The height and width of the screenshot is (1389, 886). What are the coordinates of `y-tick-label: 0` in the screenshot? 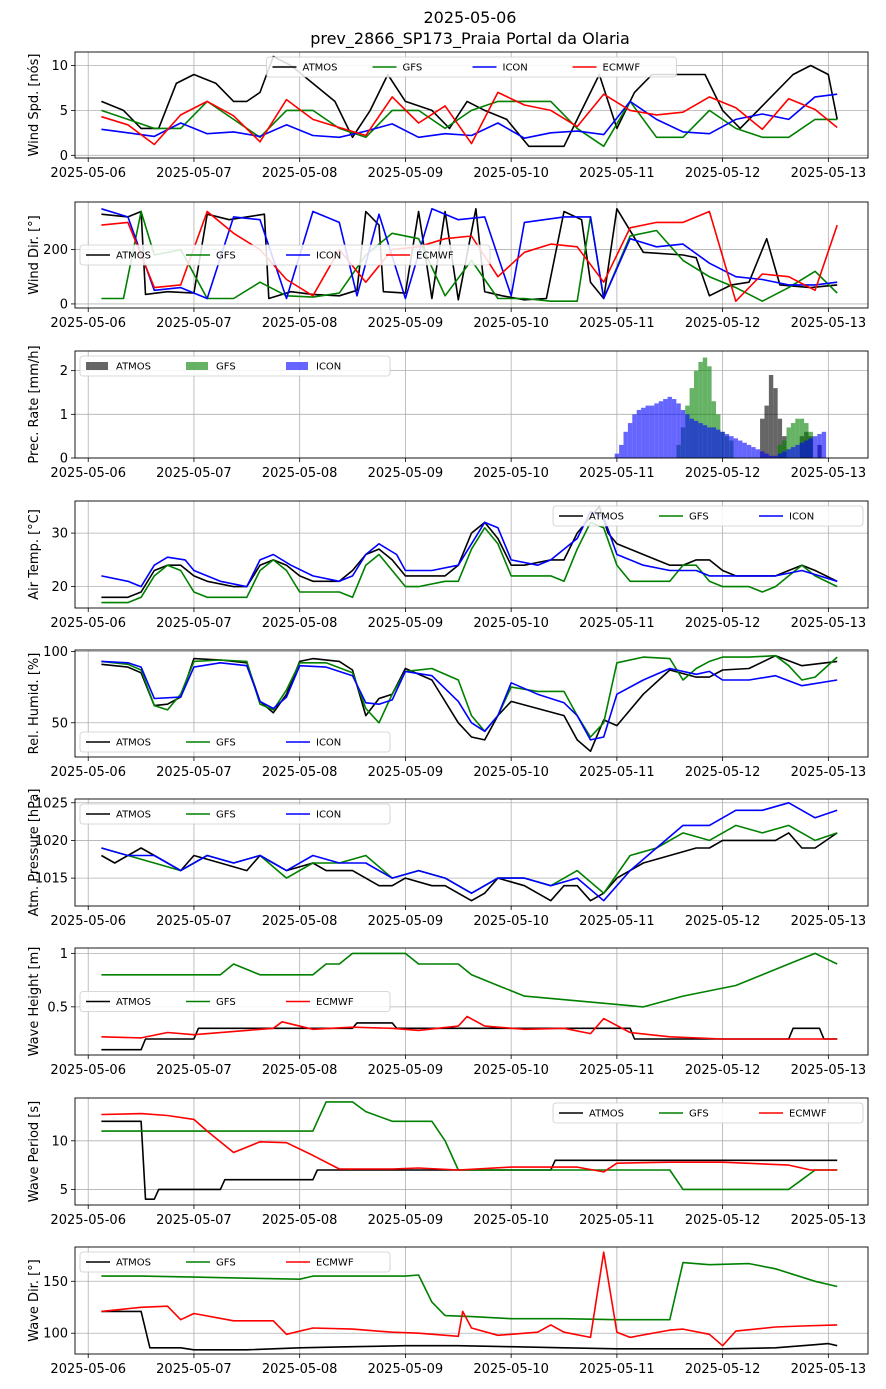 It's located at (64, 156).